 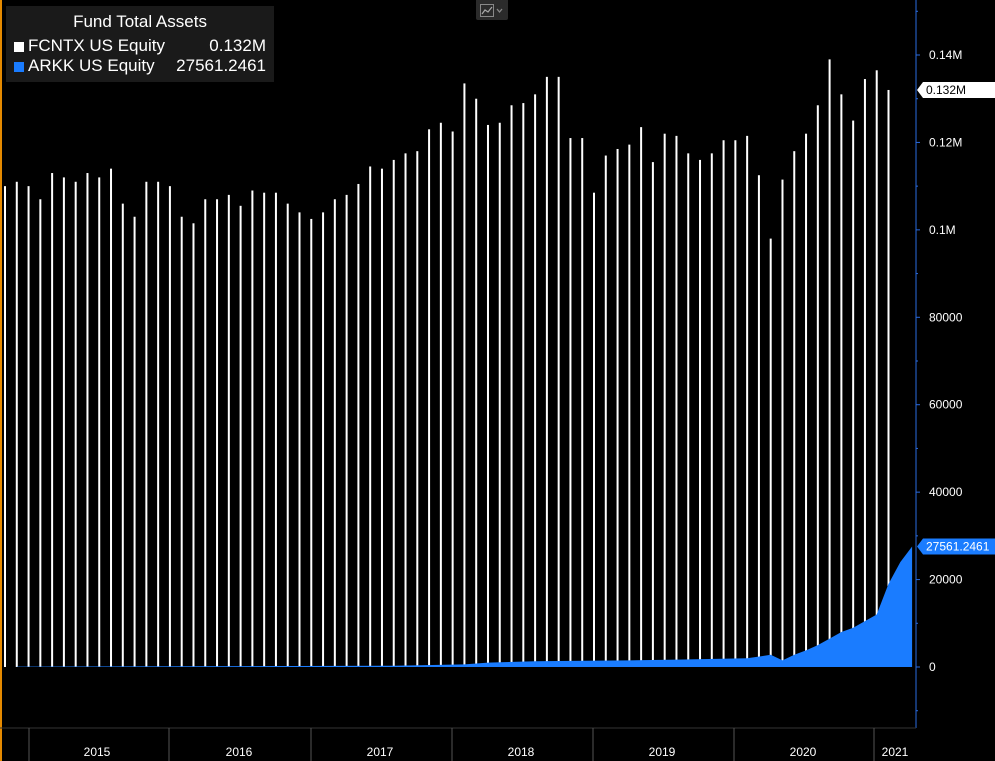 I want to click on x-tick-label: 2016, so click(x=239, y=752).